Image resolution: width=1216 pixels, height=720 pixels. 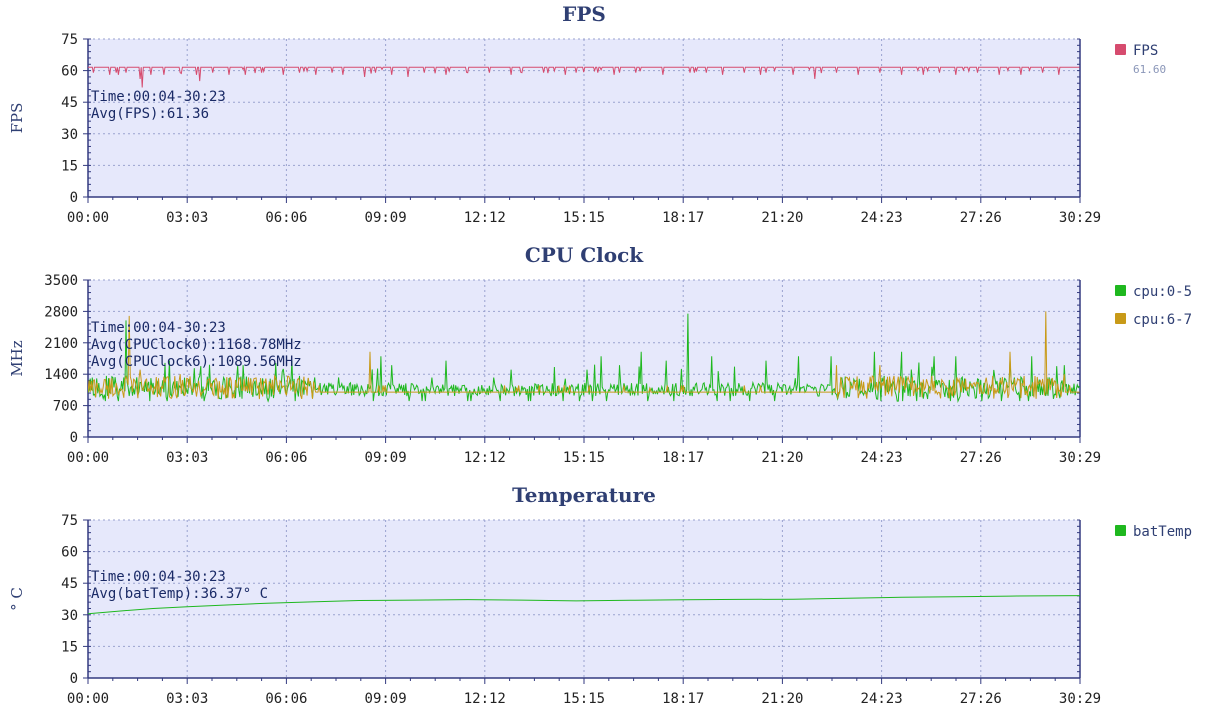 What do you see at coordinates (17, 599) in the screenshot?
I see `y-axis-label: ° C` at bounding box center [17, 599].